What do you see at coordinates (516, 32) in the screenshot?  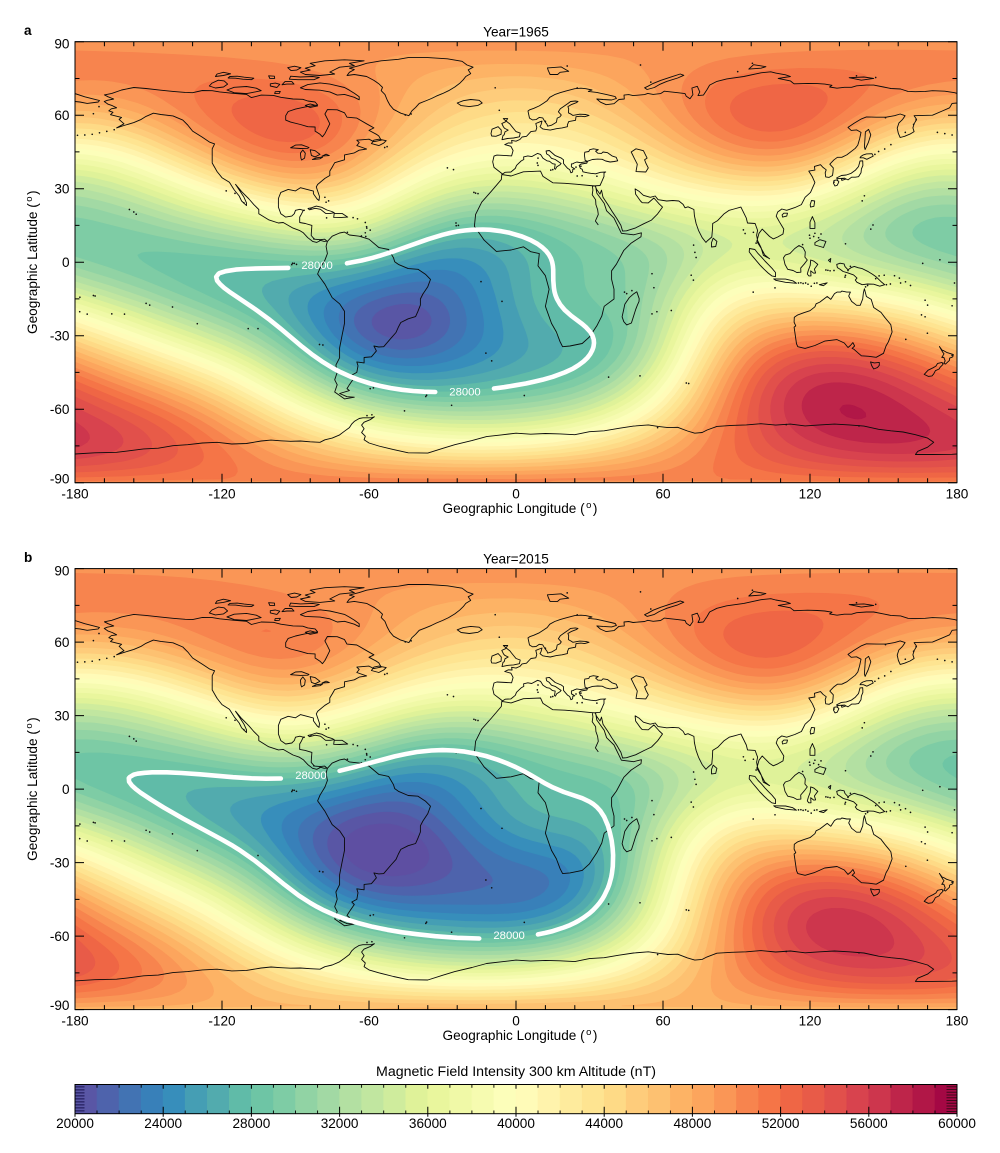 I see `svg-text: Year=1965` at bounding box center [516, 32].